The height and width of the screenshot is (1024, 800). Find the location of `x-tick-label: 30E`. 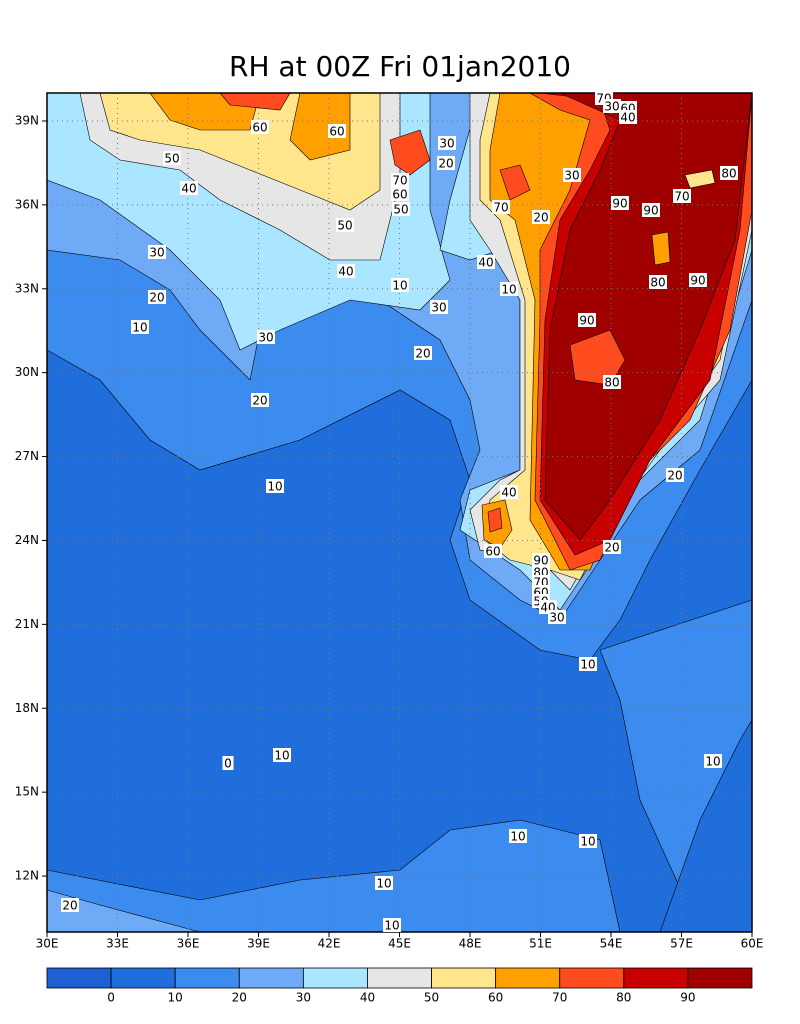

x-tick-label: 30E is located at coordinates (47, 944).